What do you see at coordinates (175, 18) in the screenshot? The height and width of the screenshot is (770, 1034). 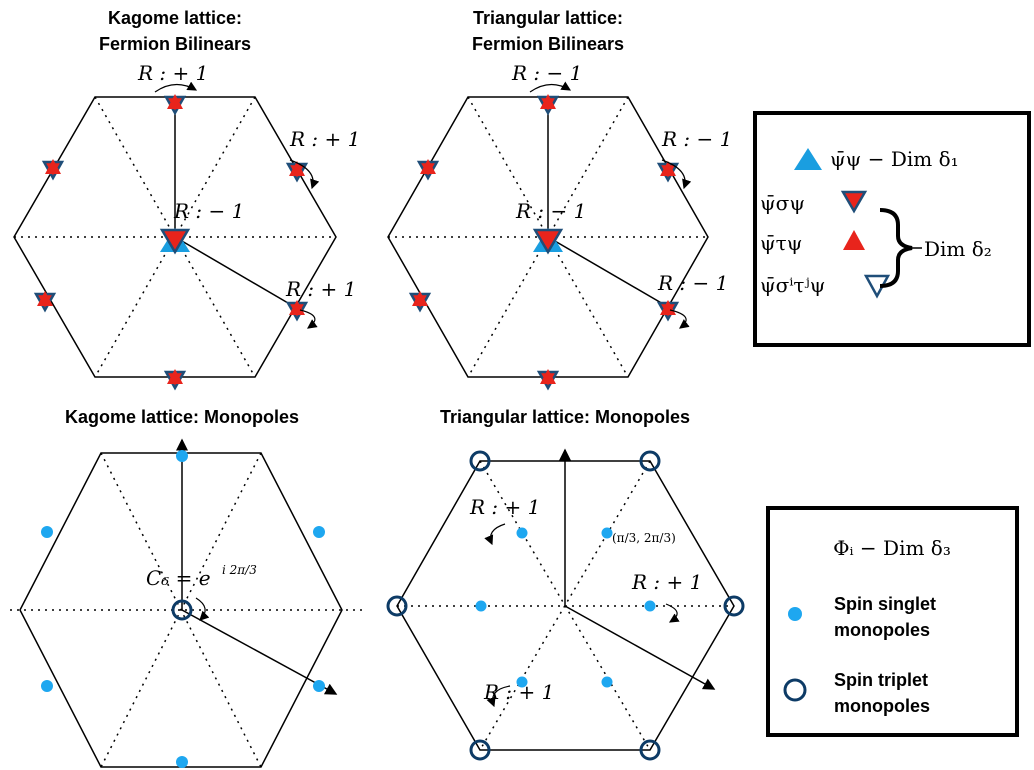 I see `kagome-bilinears-title-1: Kagome lattice:` at bounding box center [175, 18].